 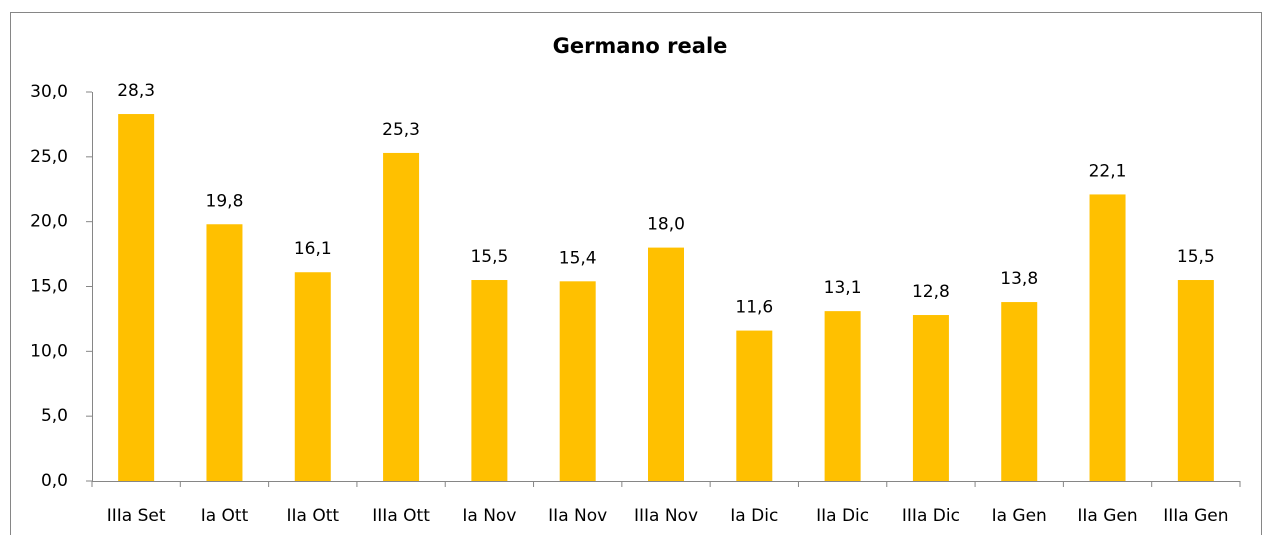 What do you see at coordinates (225, 201) in the screenshot?
I see `value-label: 19,8` at bounding box center [225, 201].